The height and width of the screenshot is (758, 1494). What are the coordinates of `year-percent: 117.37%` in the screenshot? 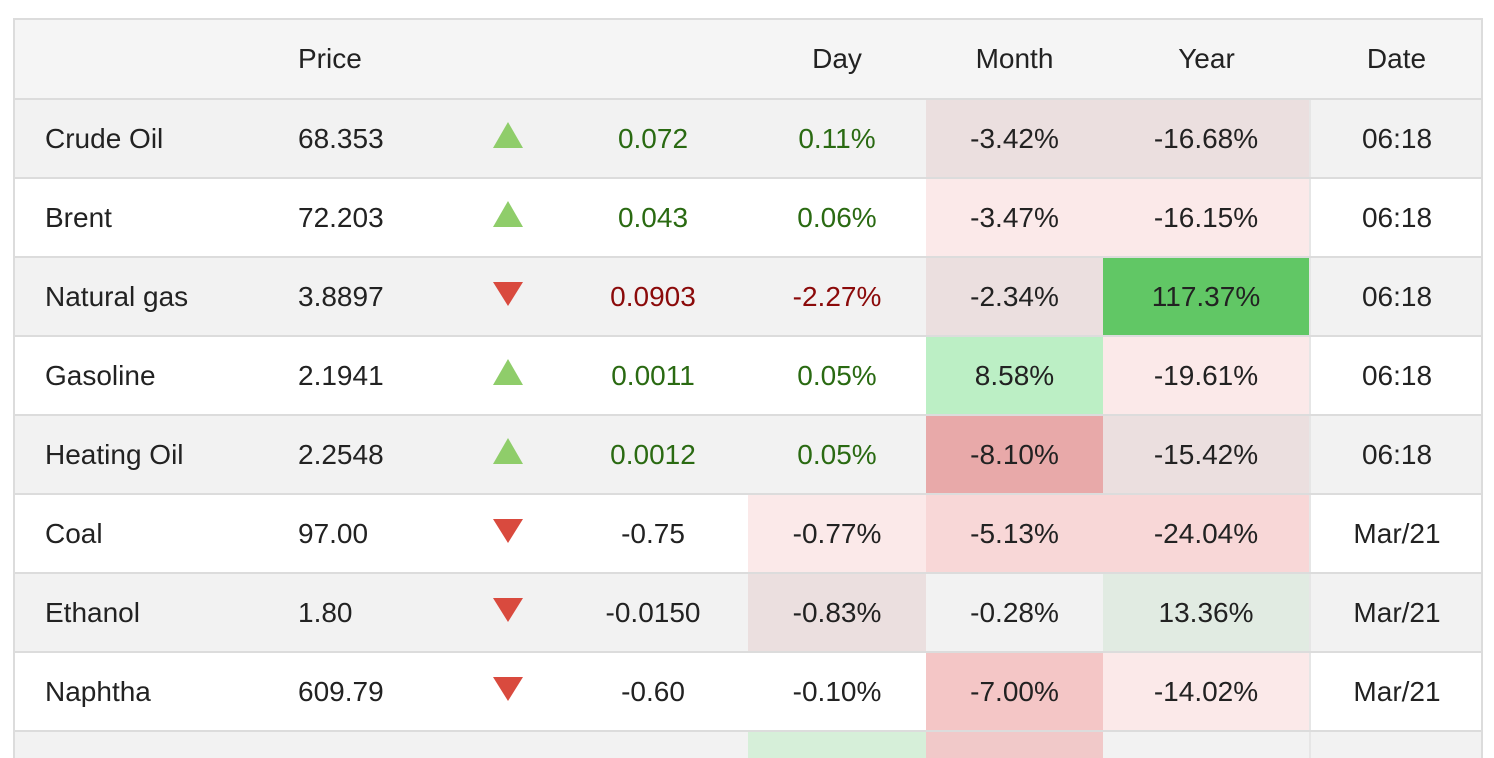 It's located at (1206, 297).